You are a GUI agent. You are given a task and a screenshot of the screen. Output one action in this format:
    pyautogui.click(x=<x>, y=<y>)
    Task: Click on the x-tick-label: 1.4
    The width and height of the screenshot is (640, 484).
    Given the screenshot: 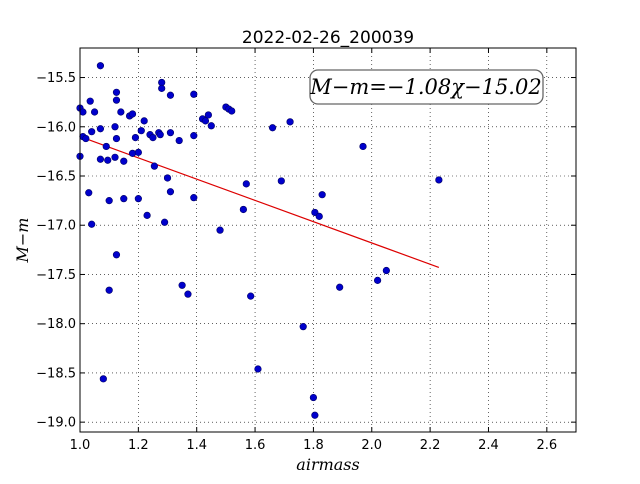 What is the action you would take?
    pyautogui.click(x=196, y=445)
    